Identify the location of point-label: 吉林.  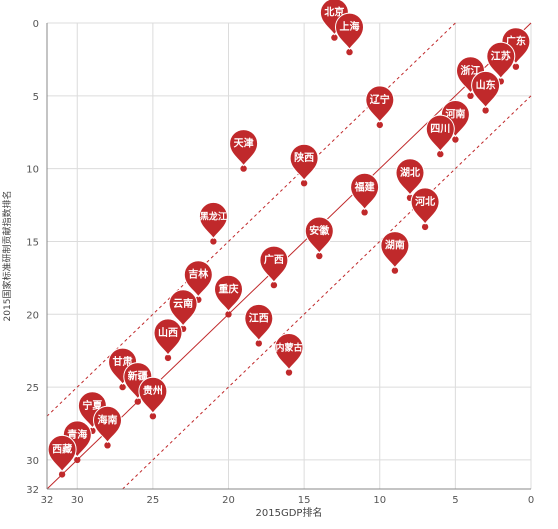
(198, 274).